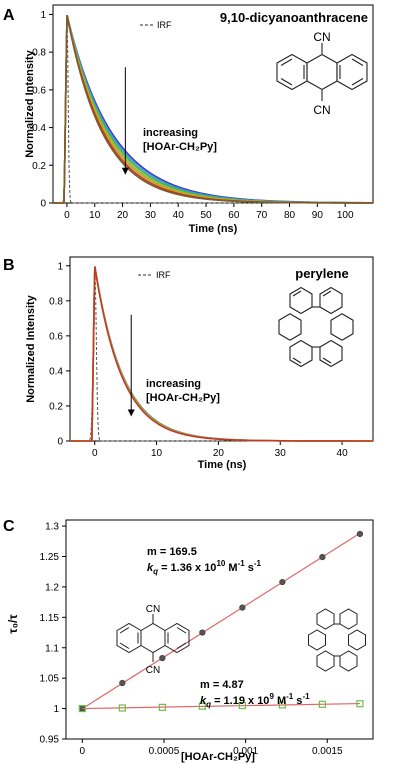 The image size is (400, 764). What do you see at coordinates (255, 700) in the screenshot?
I see `perylene-kq-label: kq = 1.19 x 109 M-1 s-1` at bounding box center [255, 700].